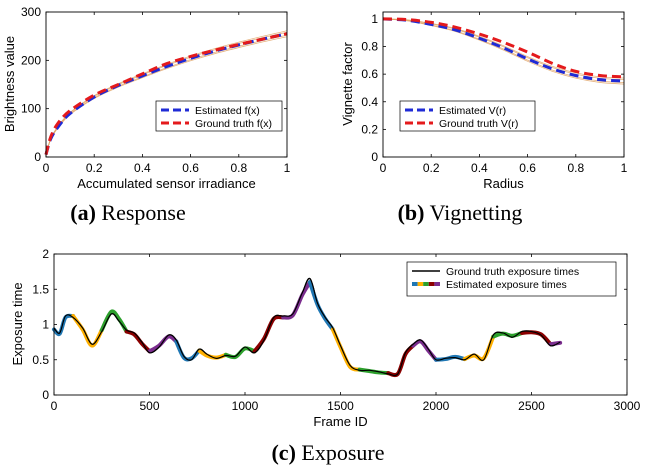  Describe the element at coordinates (478, 124) in the screenshot. I see `legend-entry: Ground truth V(r)` at that location.